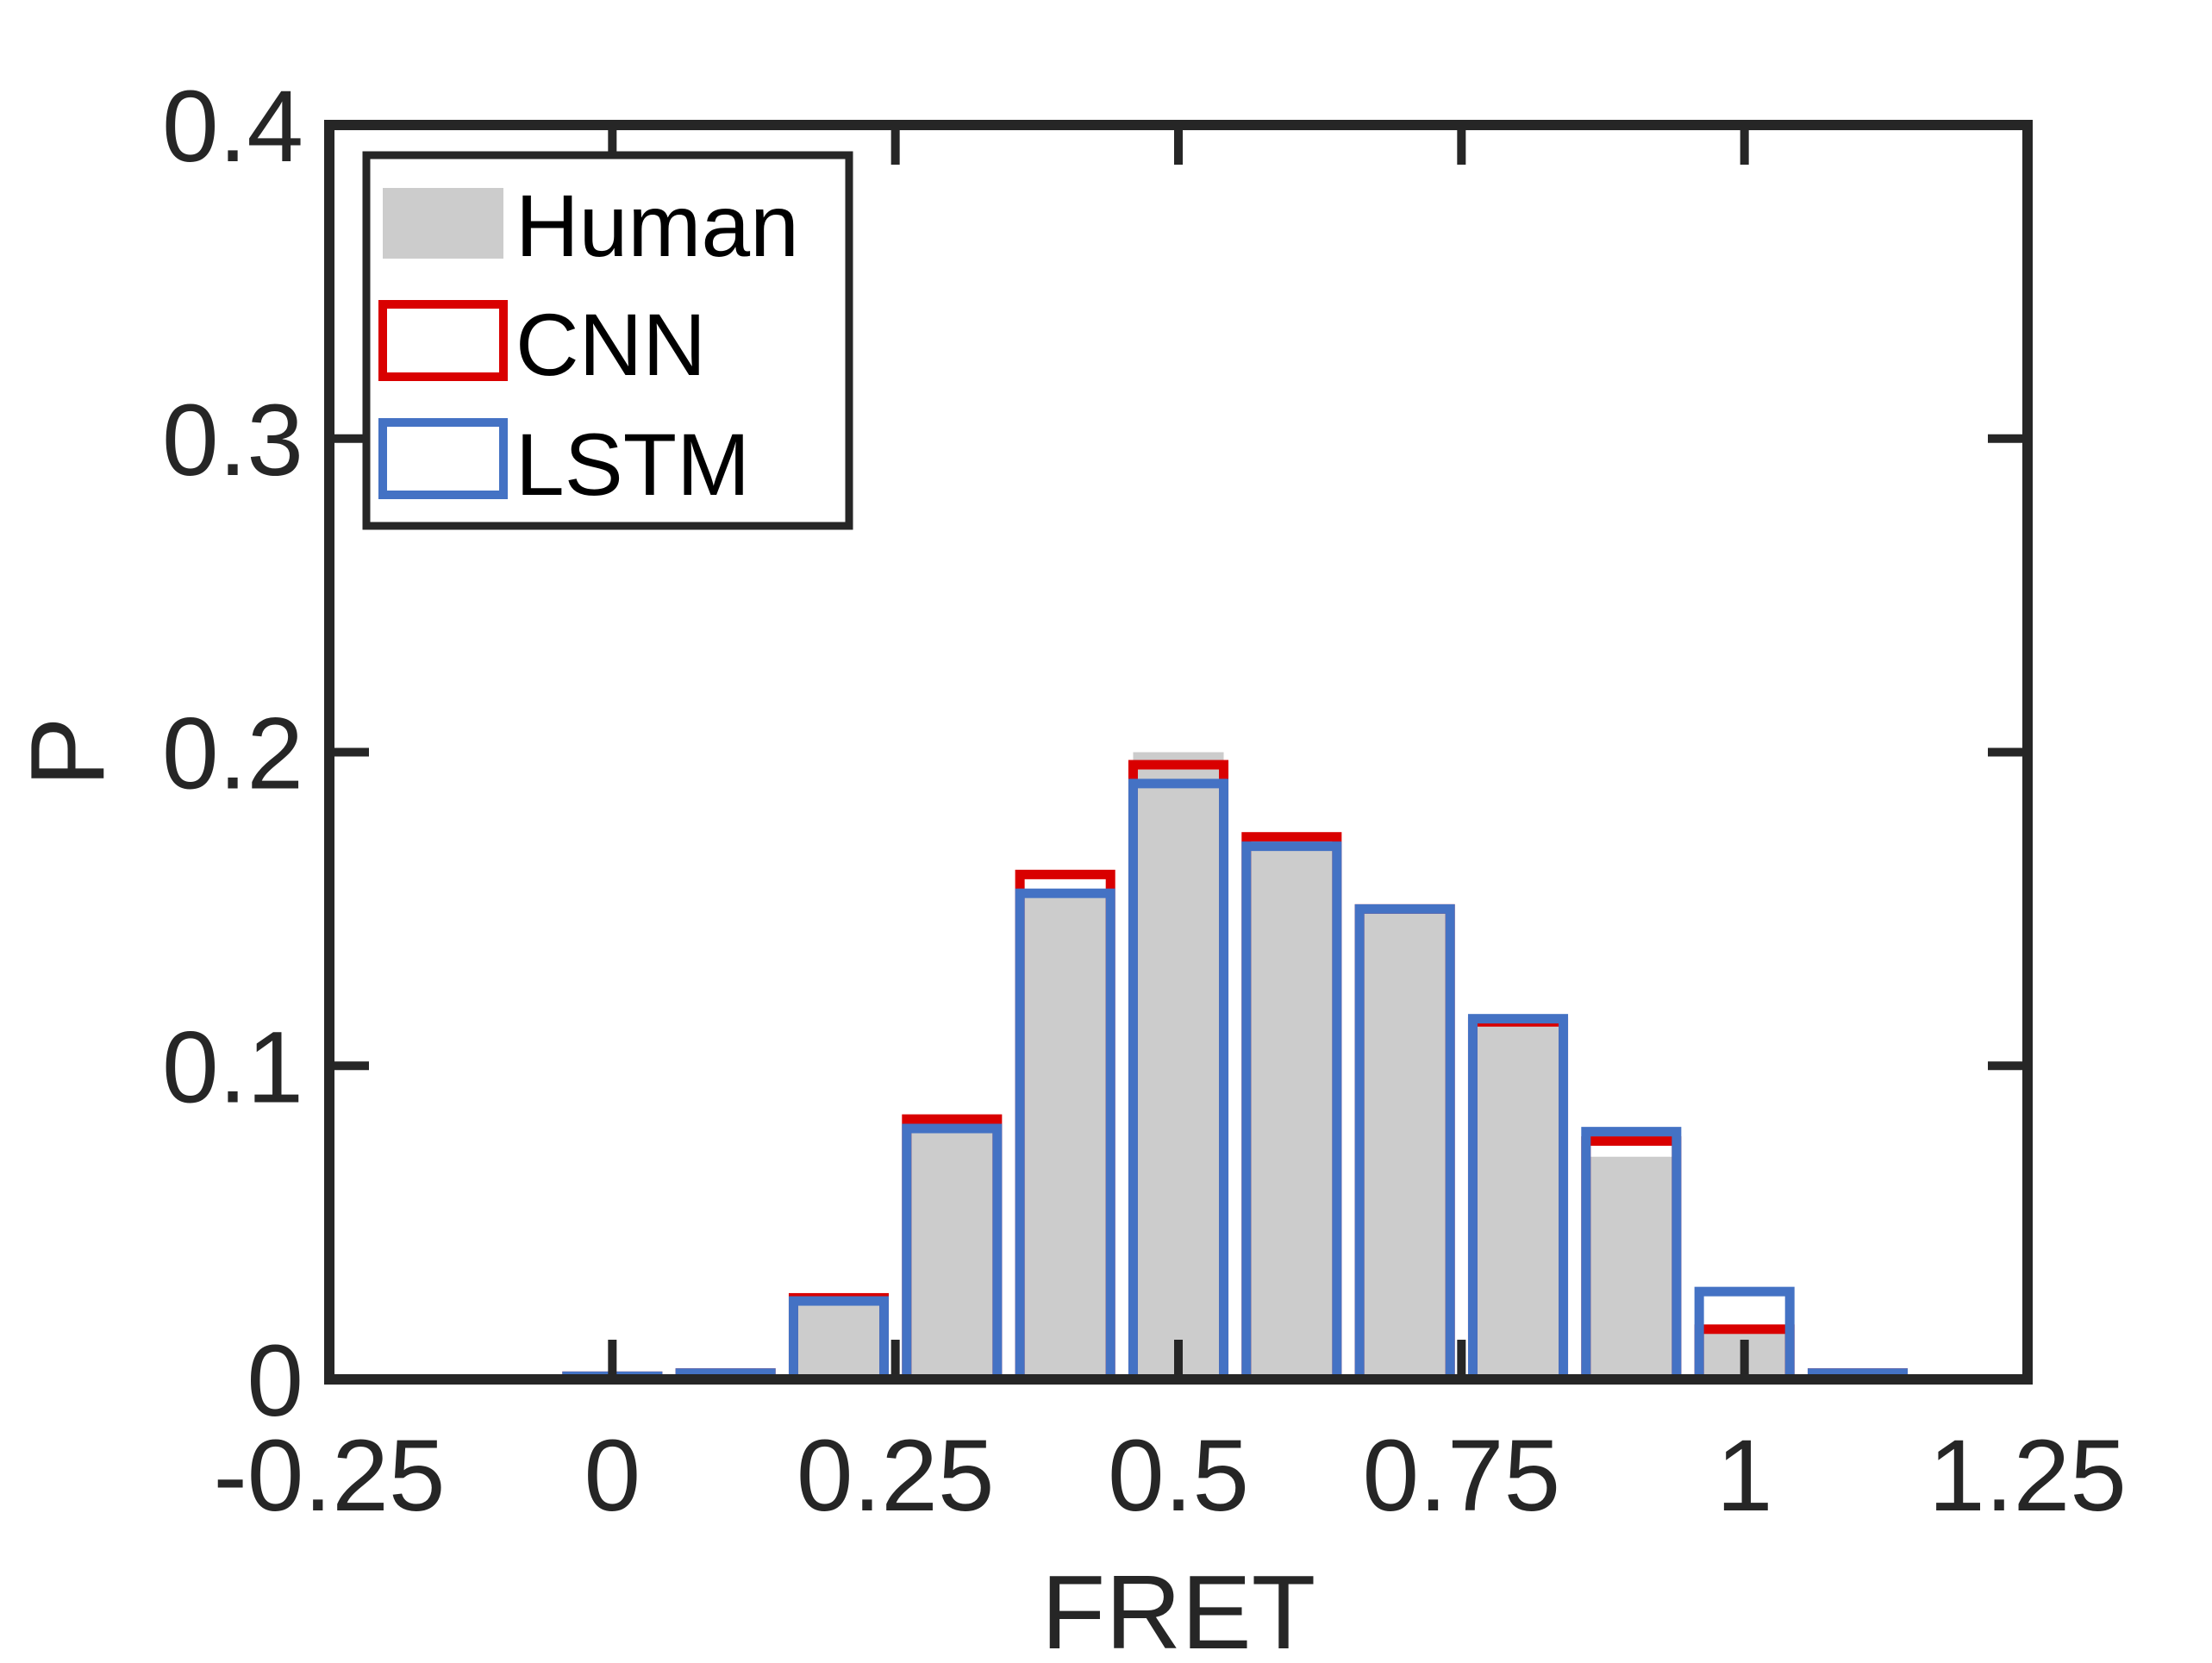 The width and height of the screenshot is (2212, 1663). Describe the element at coordinates (633, 465) in the screenshot. I see `legend-label-lstm: LSTM` at that location.